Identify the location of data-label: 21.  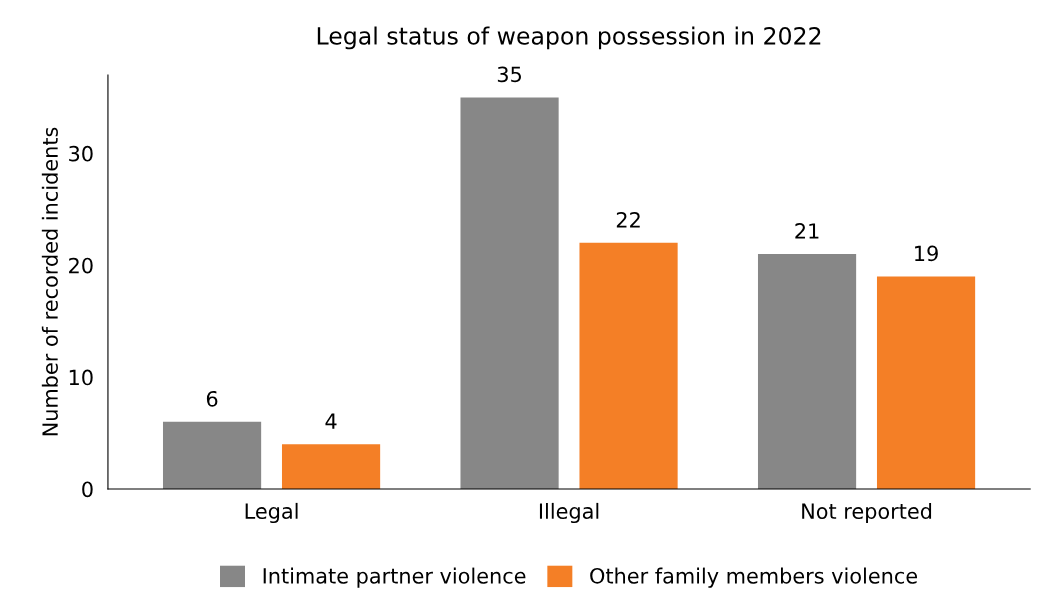
(807, 231).